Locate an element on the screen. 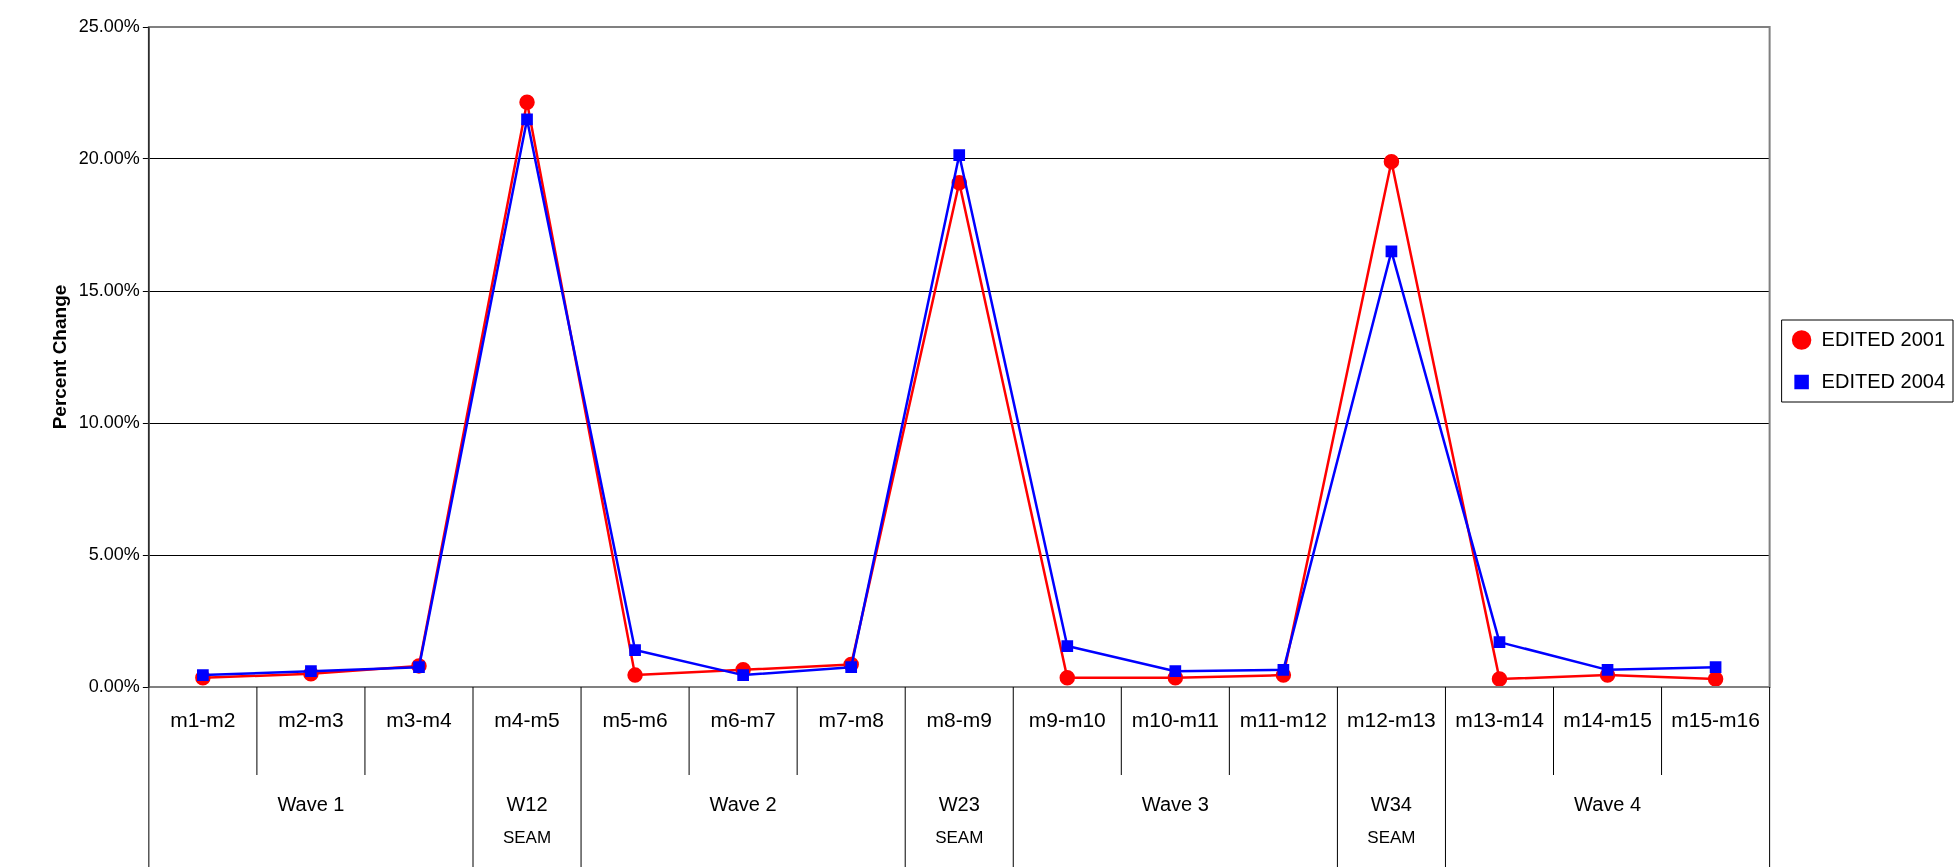 The image size is (1955, 867). x-tick-label: m11-m12 is located at coordinates (1283, 719).